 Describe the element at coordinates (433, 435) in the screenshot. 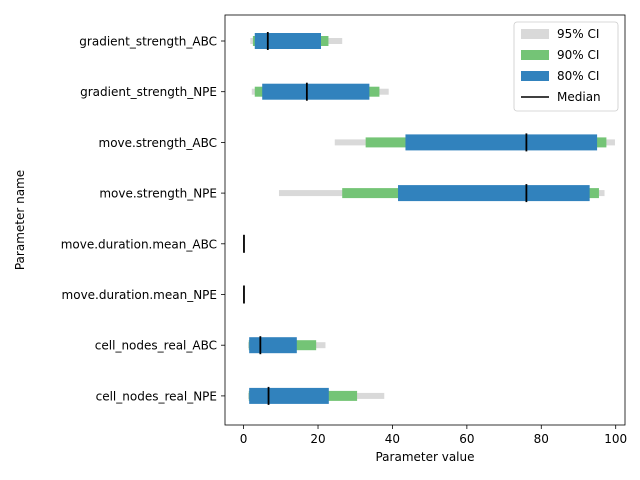

I see `x-axis-ticks: 0 20 40 60 80 100` at that location.